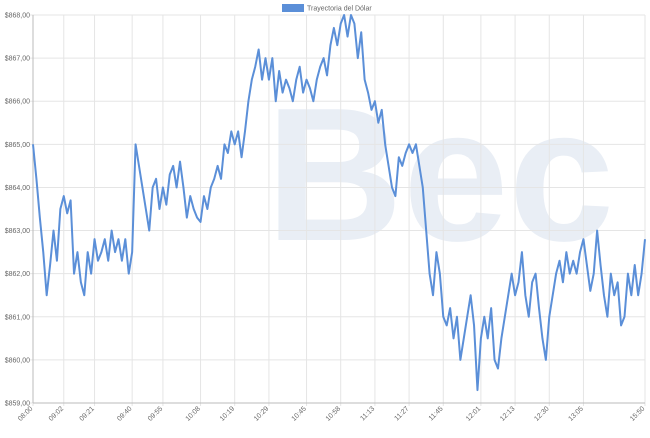  What do you see at coordinates (261, 413) in the screenshot?
I see `x-tick-label: 10:29` at bounding box center [261, 413].